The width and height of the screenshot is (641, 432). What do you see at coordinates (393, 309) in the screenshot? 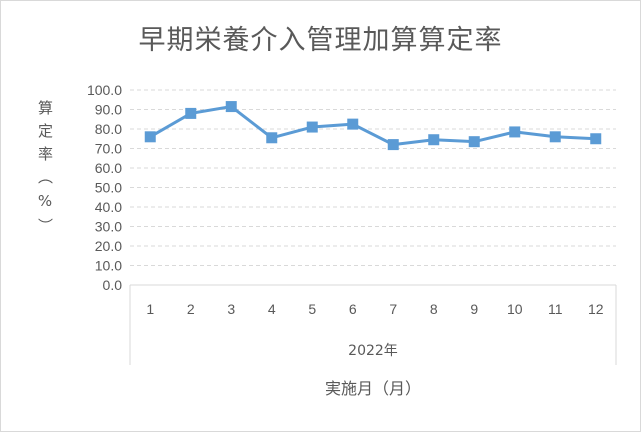
I see `x-tick-label: 7` at bounding box center [393, 309].